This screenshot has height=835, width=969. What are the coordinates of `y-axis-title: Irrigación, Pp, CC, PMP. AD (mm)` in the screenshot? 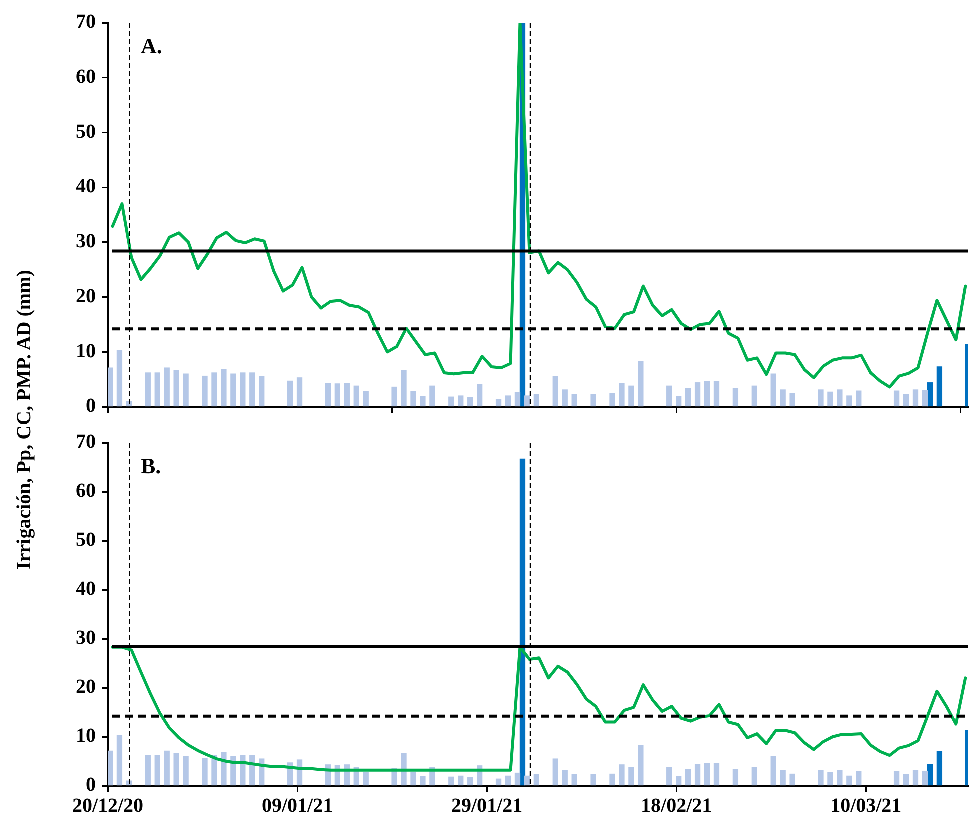 It's located at (25, 420).